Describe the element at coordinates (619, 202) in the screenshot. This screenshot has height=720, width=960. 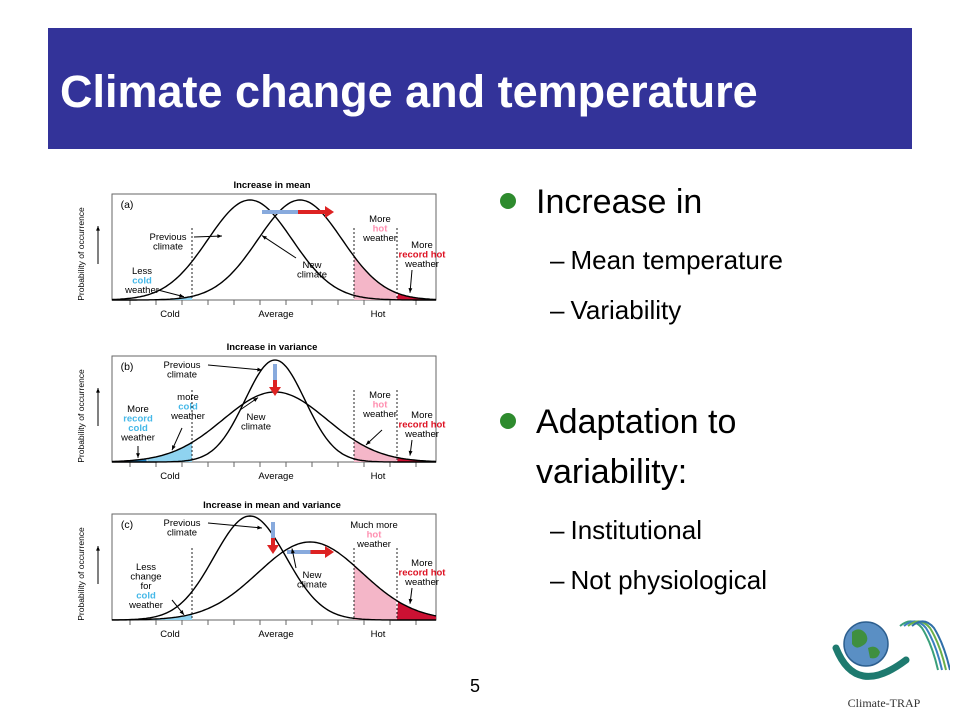
I see `bullet-label: Increase in` at that location.